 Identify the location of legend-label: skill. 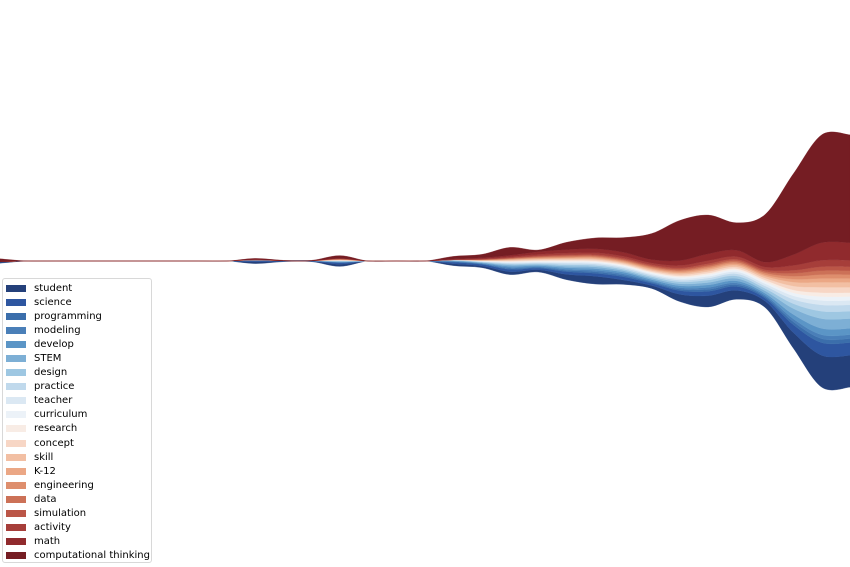
(44, 457).